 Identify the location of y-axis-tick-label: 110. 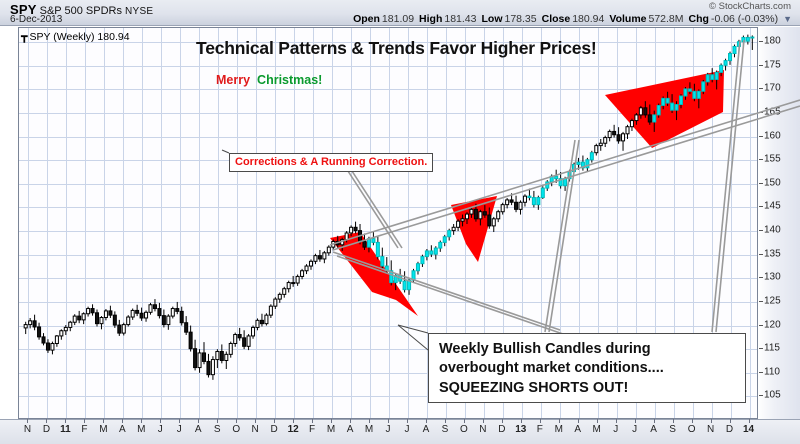
(772, 372).